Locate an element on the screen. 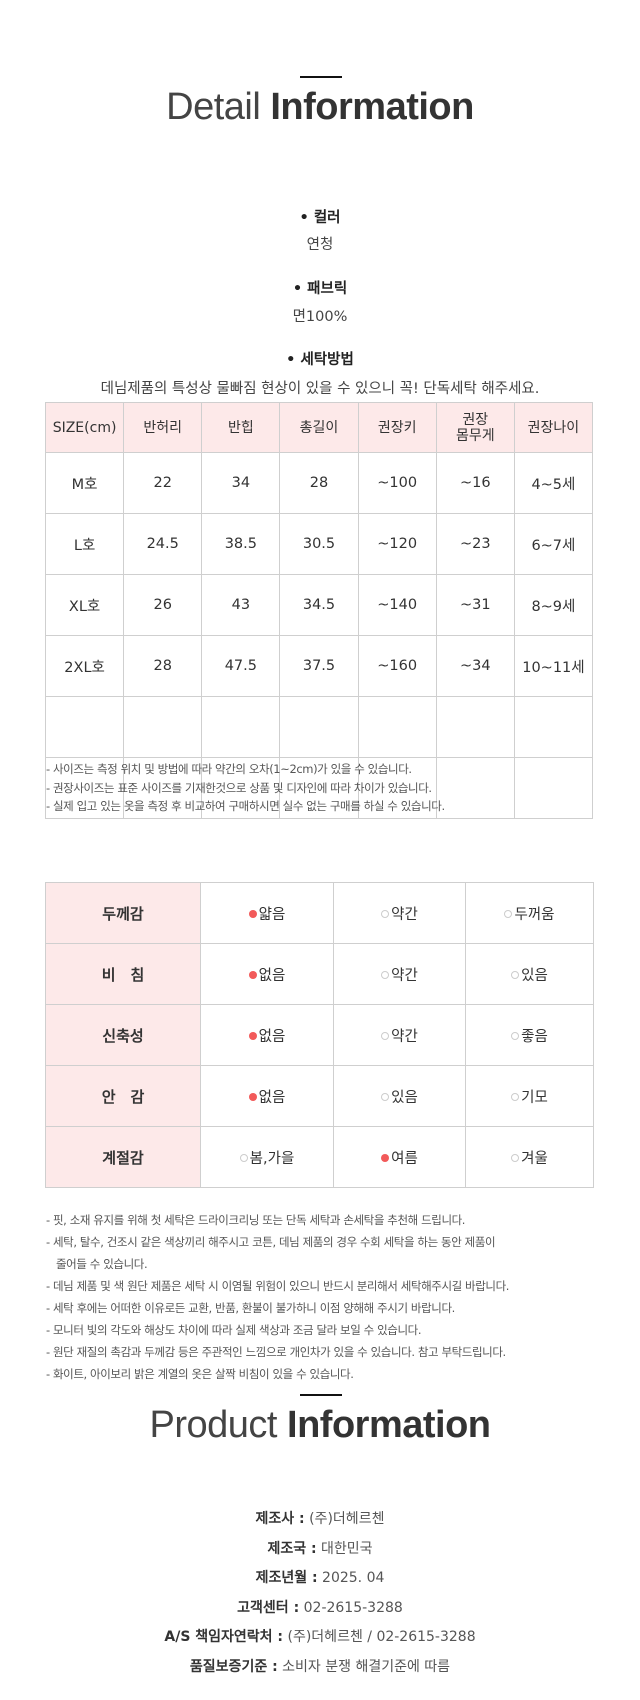  size-cell: 24.5 is located at coordinates (163, 544).